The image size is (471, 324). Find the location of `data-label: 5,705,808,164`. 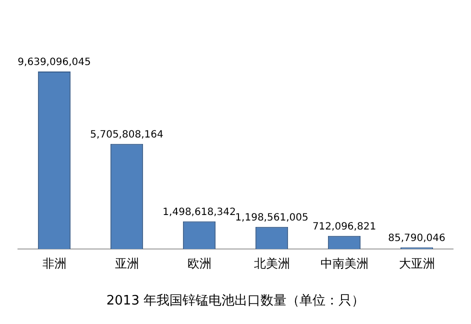

data-label: 5,705,808,164 is located at coordinates (127, 135).